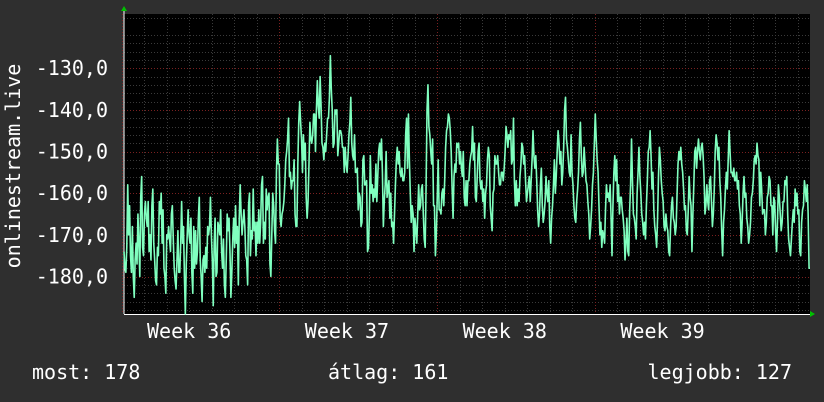  Describe the element at coordinates (72, 68) in the screenshot. I see `y-tick-label: -130,0` at that location.